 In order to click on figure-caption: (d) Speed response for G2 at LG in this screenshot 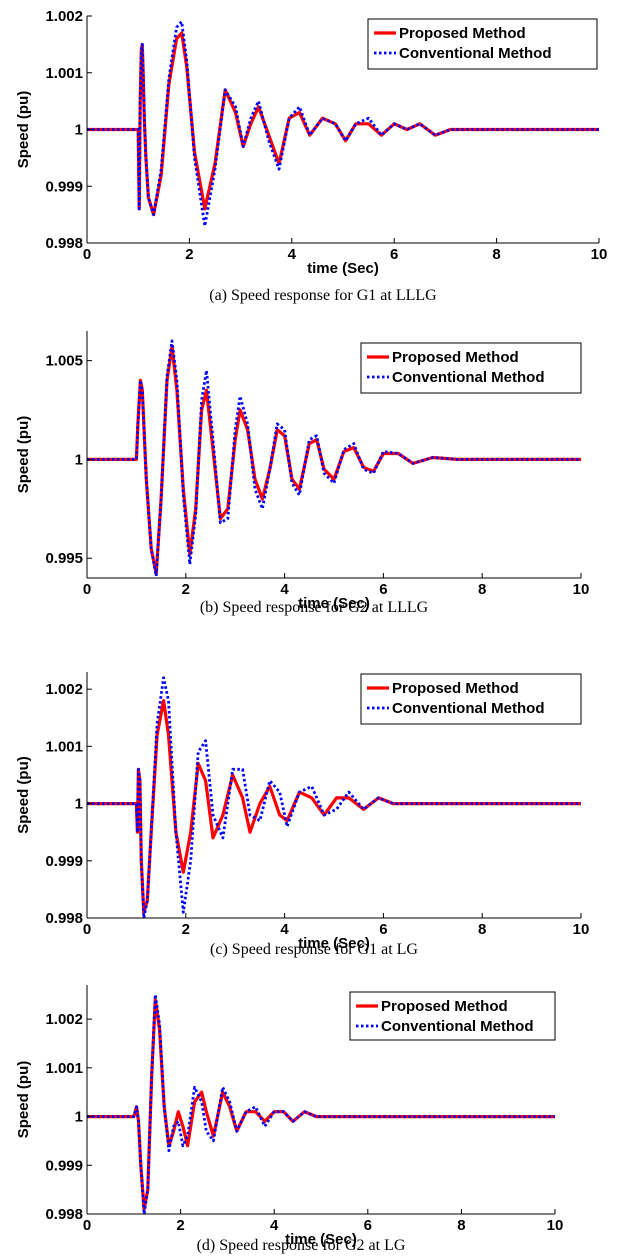, I will do `click(301, 1245)`.